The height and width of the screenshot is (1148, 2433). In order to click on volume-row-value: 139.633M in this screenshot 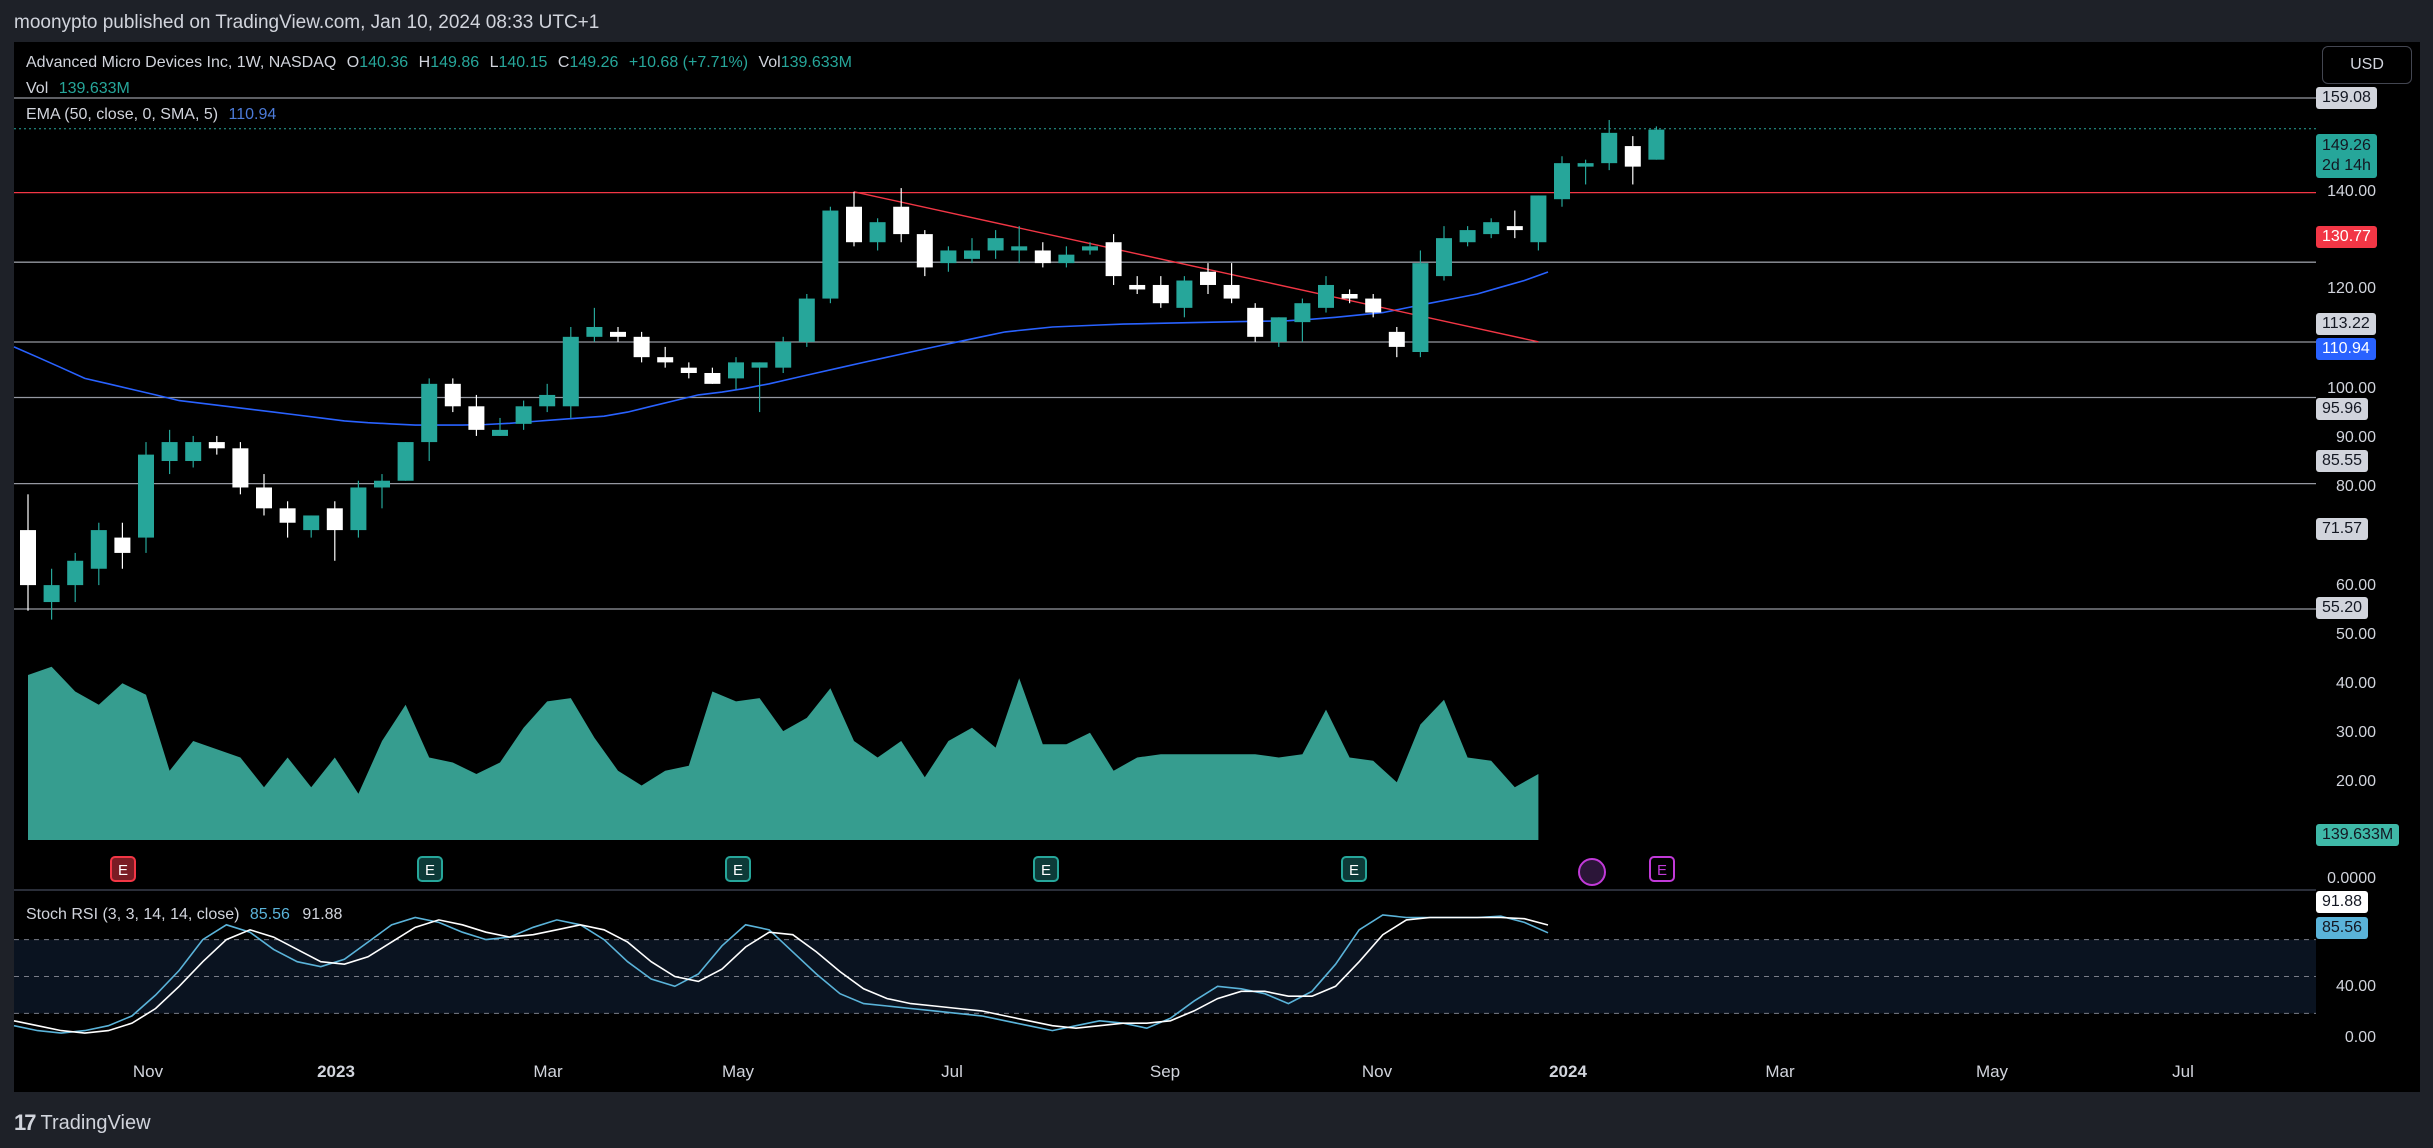, I will do `click(94, 88)`.